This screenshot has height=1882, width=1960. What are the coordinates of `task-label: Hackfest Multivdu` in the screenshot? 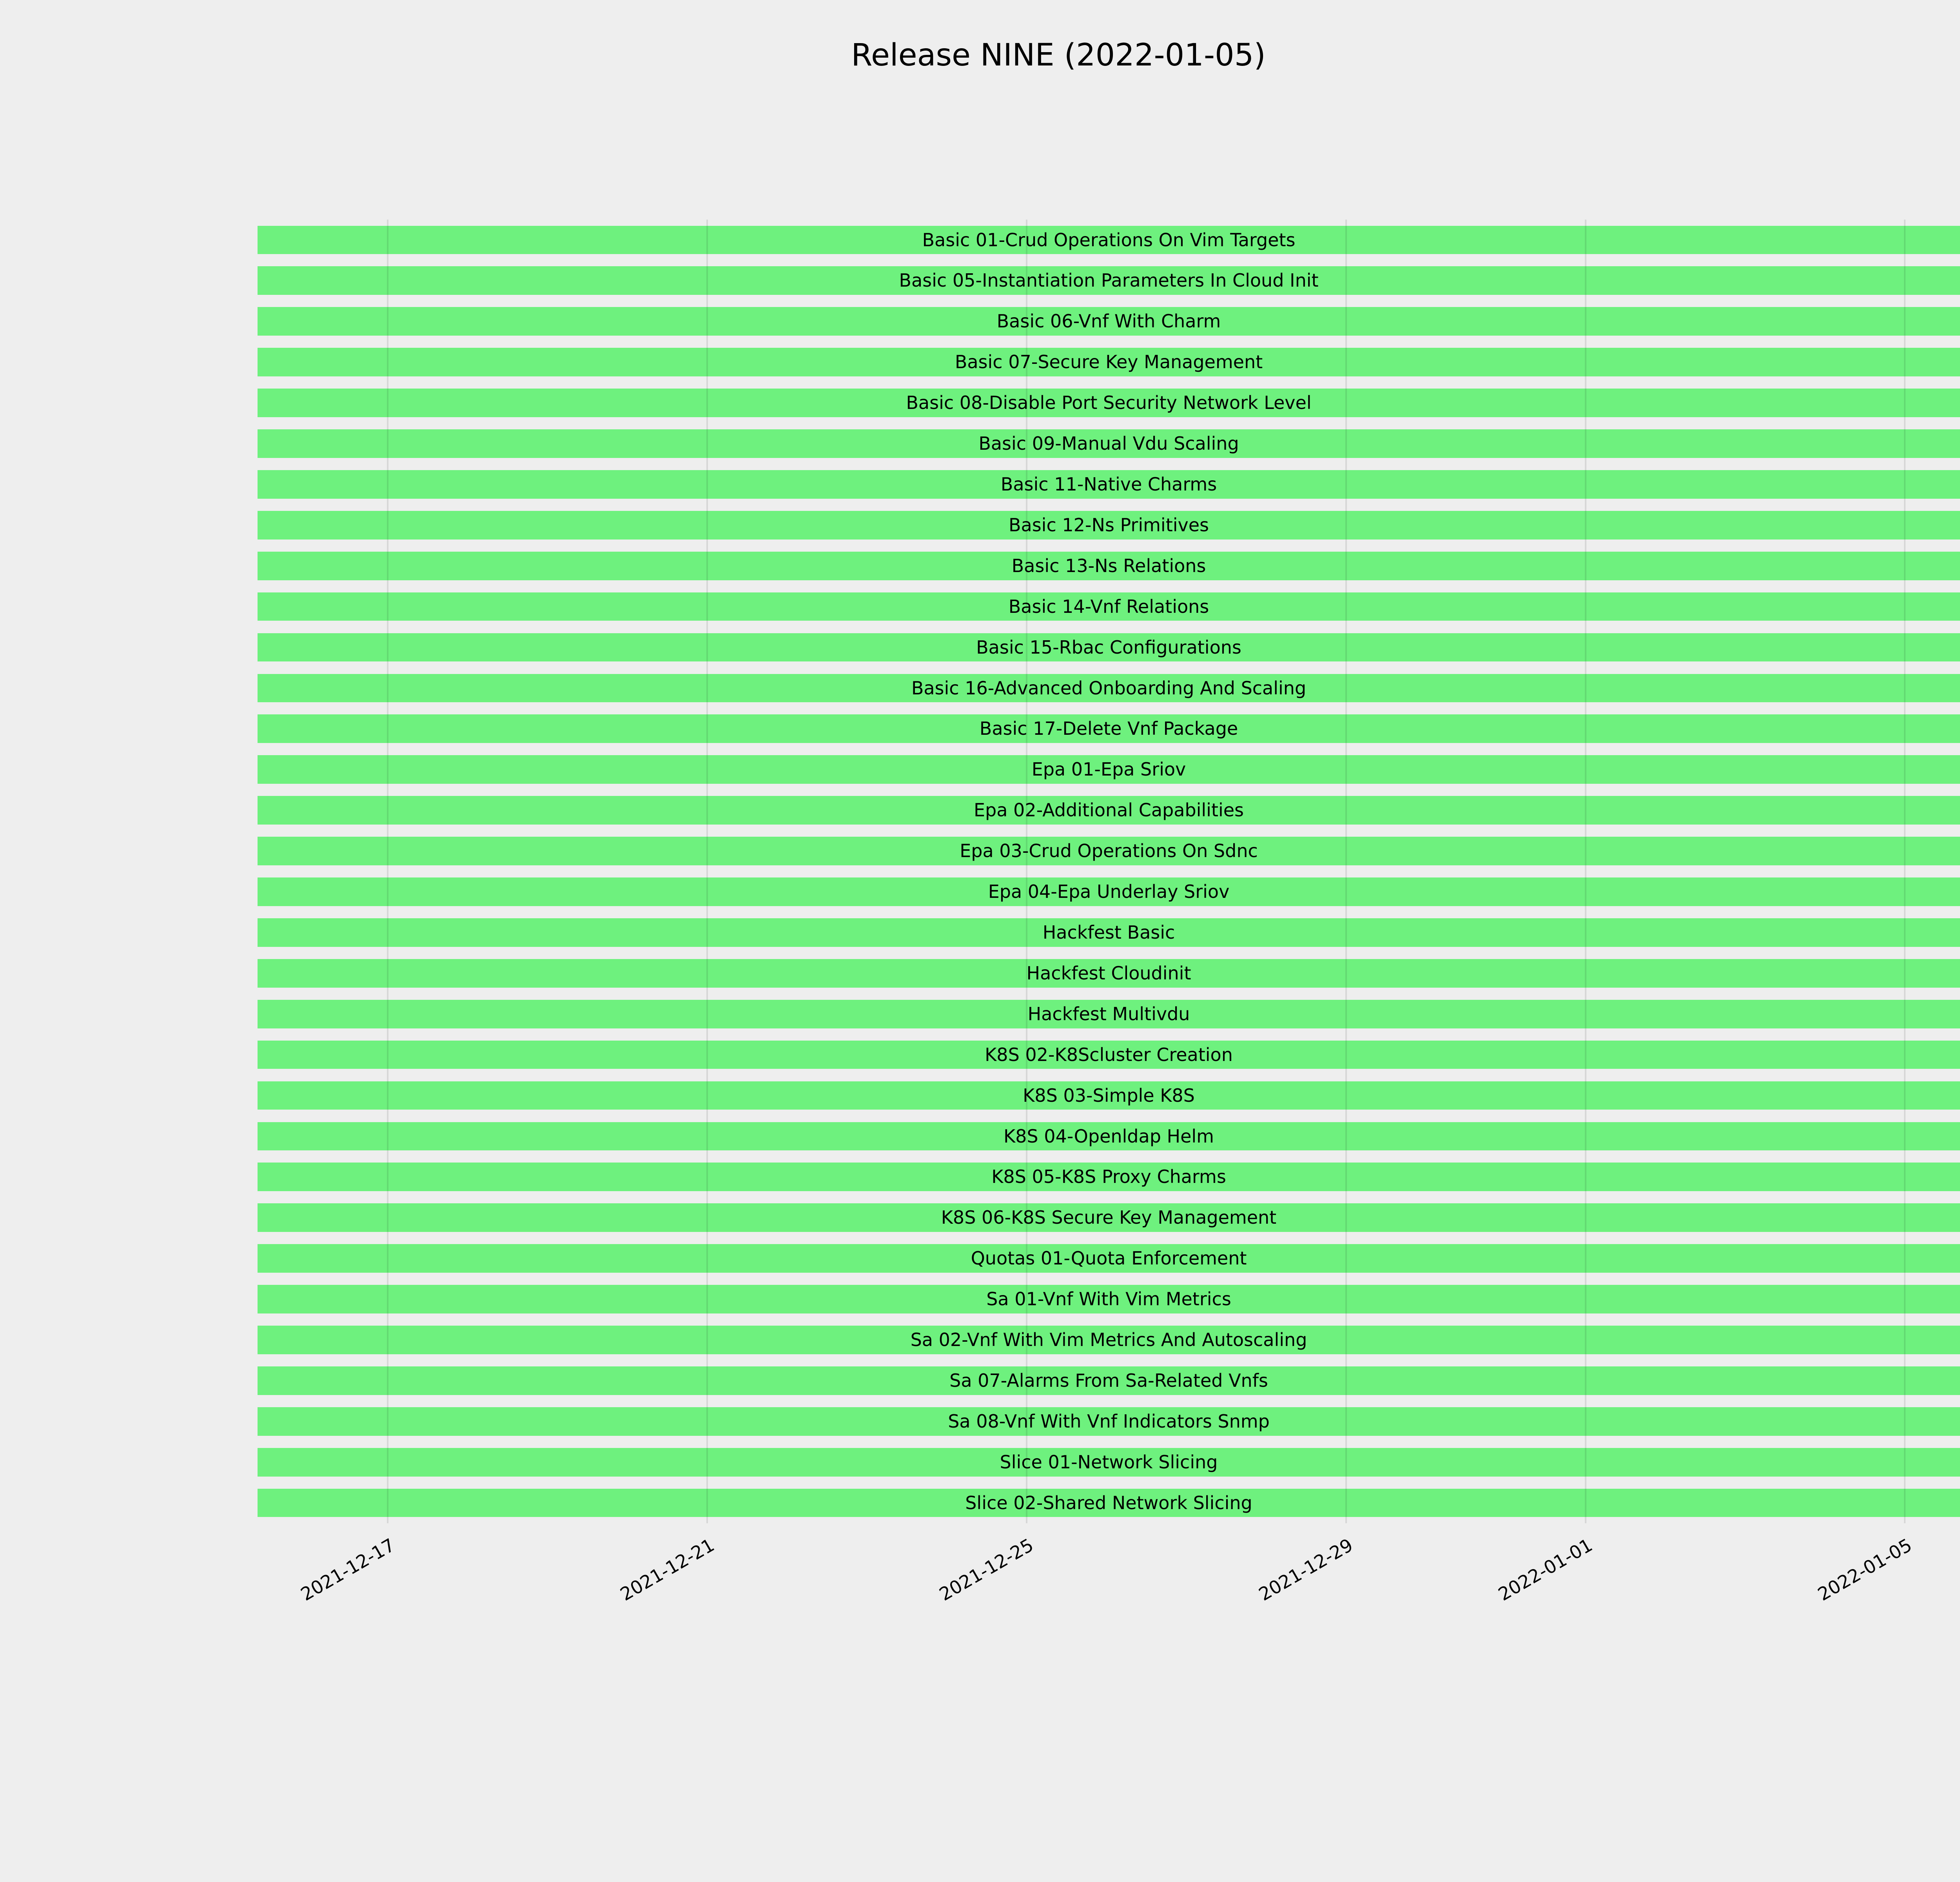 It's located at (1108, 1014).